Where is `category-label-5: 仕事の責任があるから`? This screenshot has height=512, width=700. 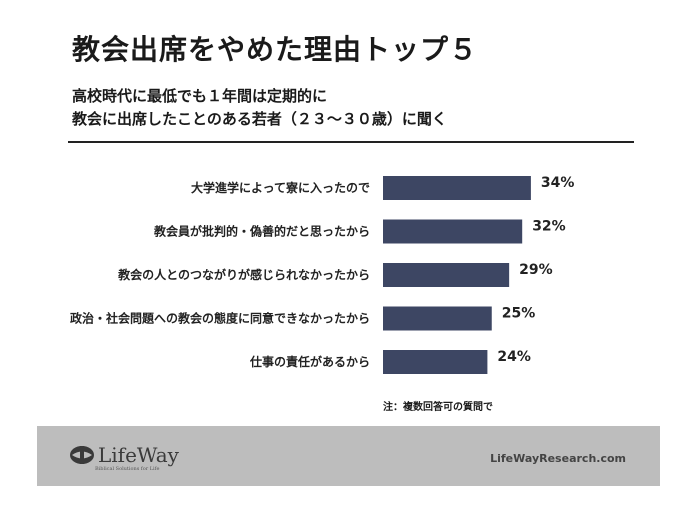 category-label-5: 仕事の責任があるから is located at coordinates (309, 361).